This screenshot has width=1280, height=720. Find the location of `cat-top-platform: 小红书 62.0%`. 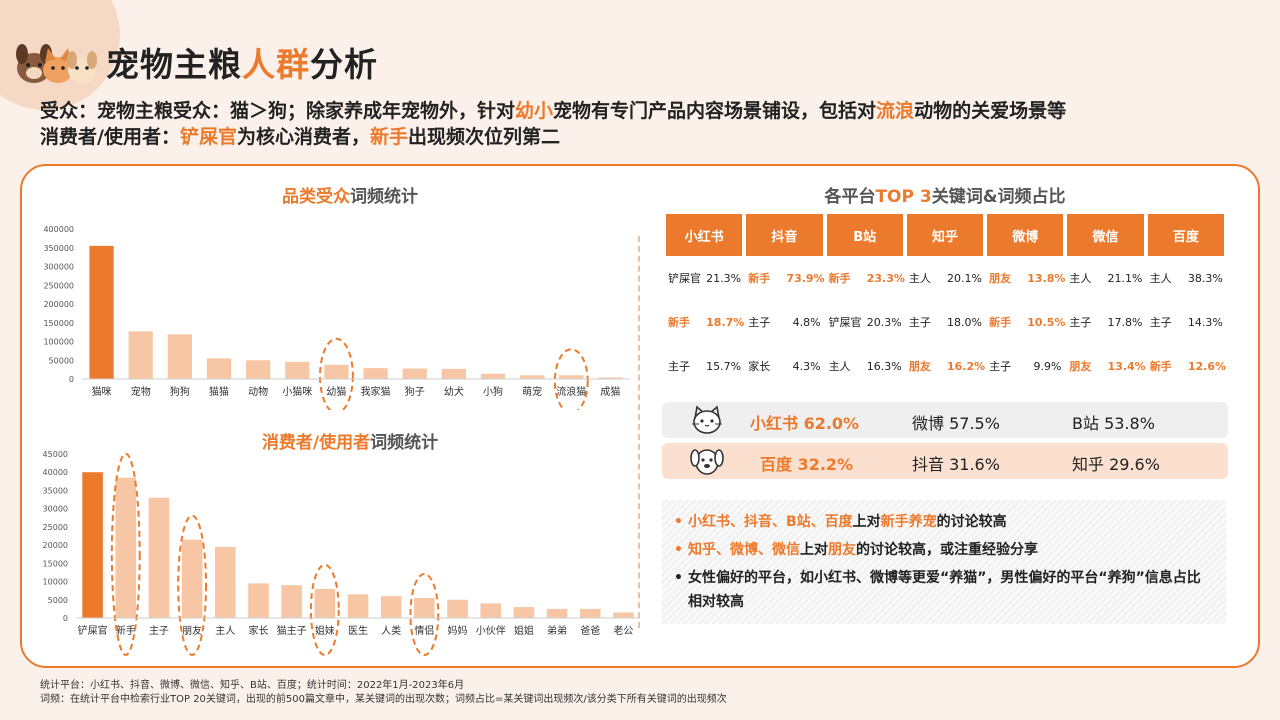

cat-top-platform: 小红书 62.0% is located at coordinates (805, 423).